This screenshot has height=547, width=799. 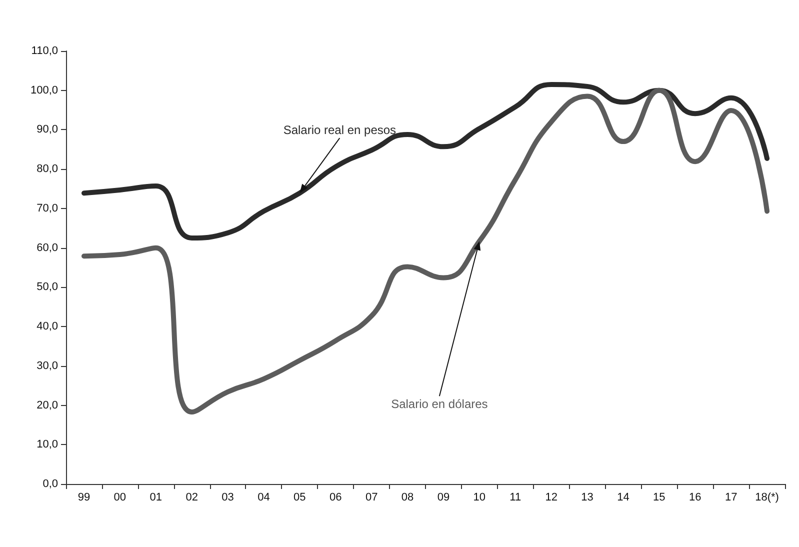 I want to click on x-tick-label: 06, so click(x=336, y=498).